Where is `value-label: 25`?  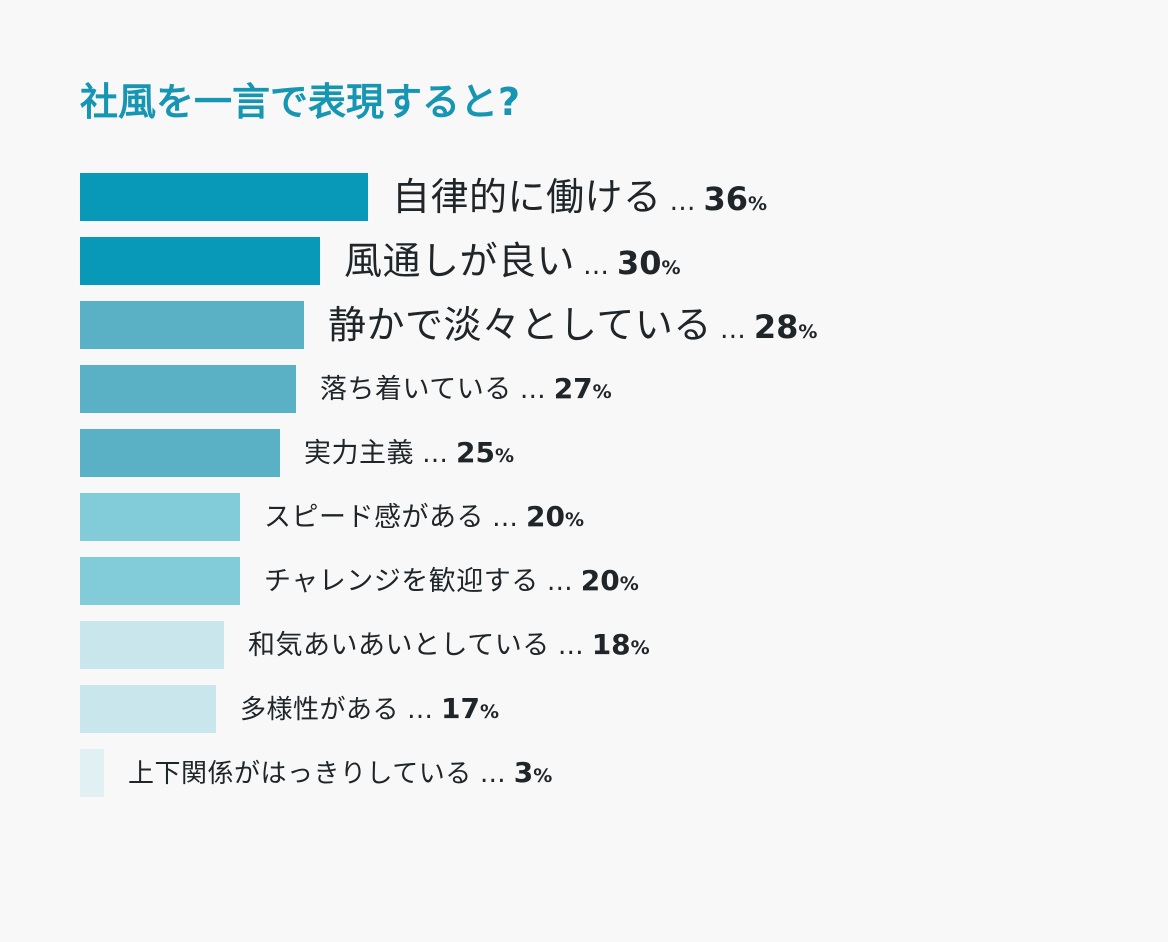
value-label: 25 is located at coordinates (475, 452).